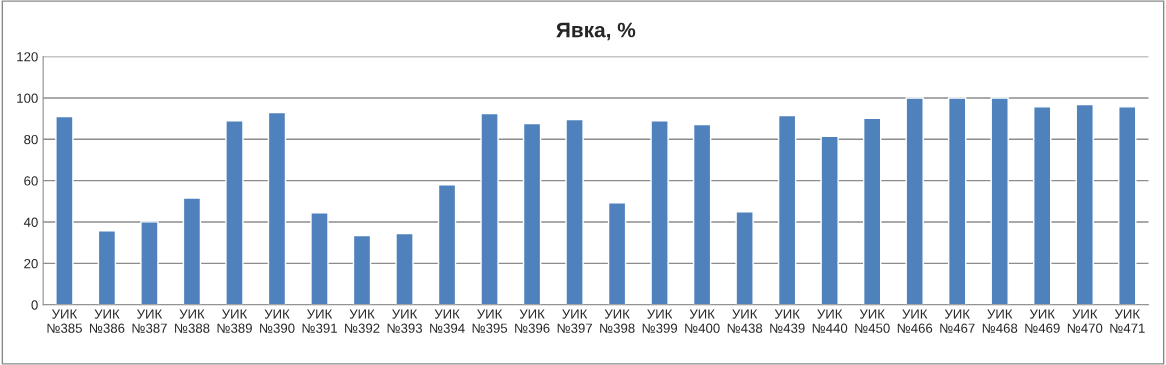 The width and height of the screenshot is (1166, 365). I want to click on x-tick-label: УИК №389, so click(234, 321).